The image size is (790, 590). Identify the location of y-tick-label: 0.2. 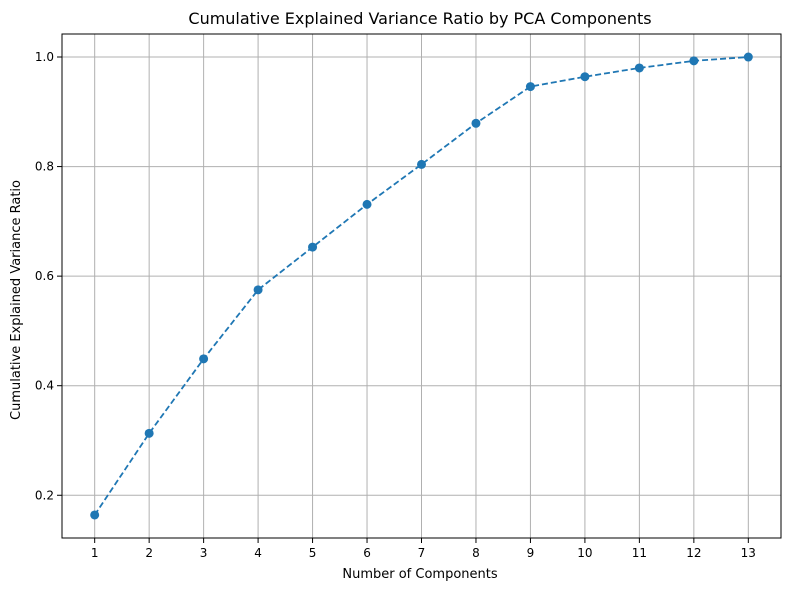
(44, 495).